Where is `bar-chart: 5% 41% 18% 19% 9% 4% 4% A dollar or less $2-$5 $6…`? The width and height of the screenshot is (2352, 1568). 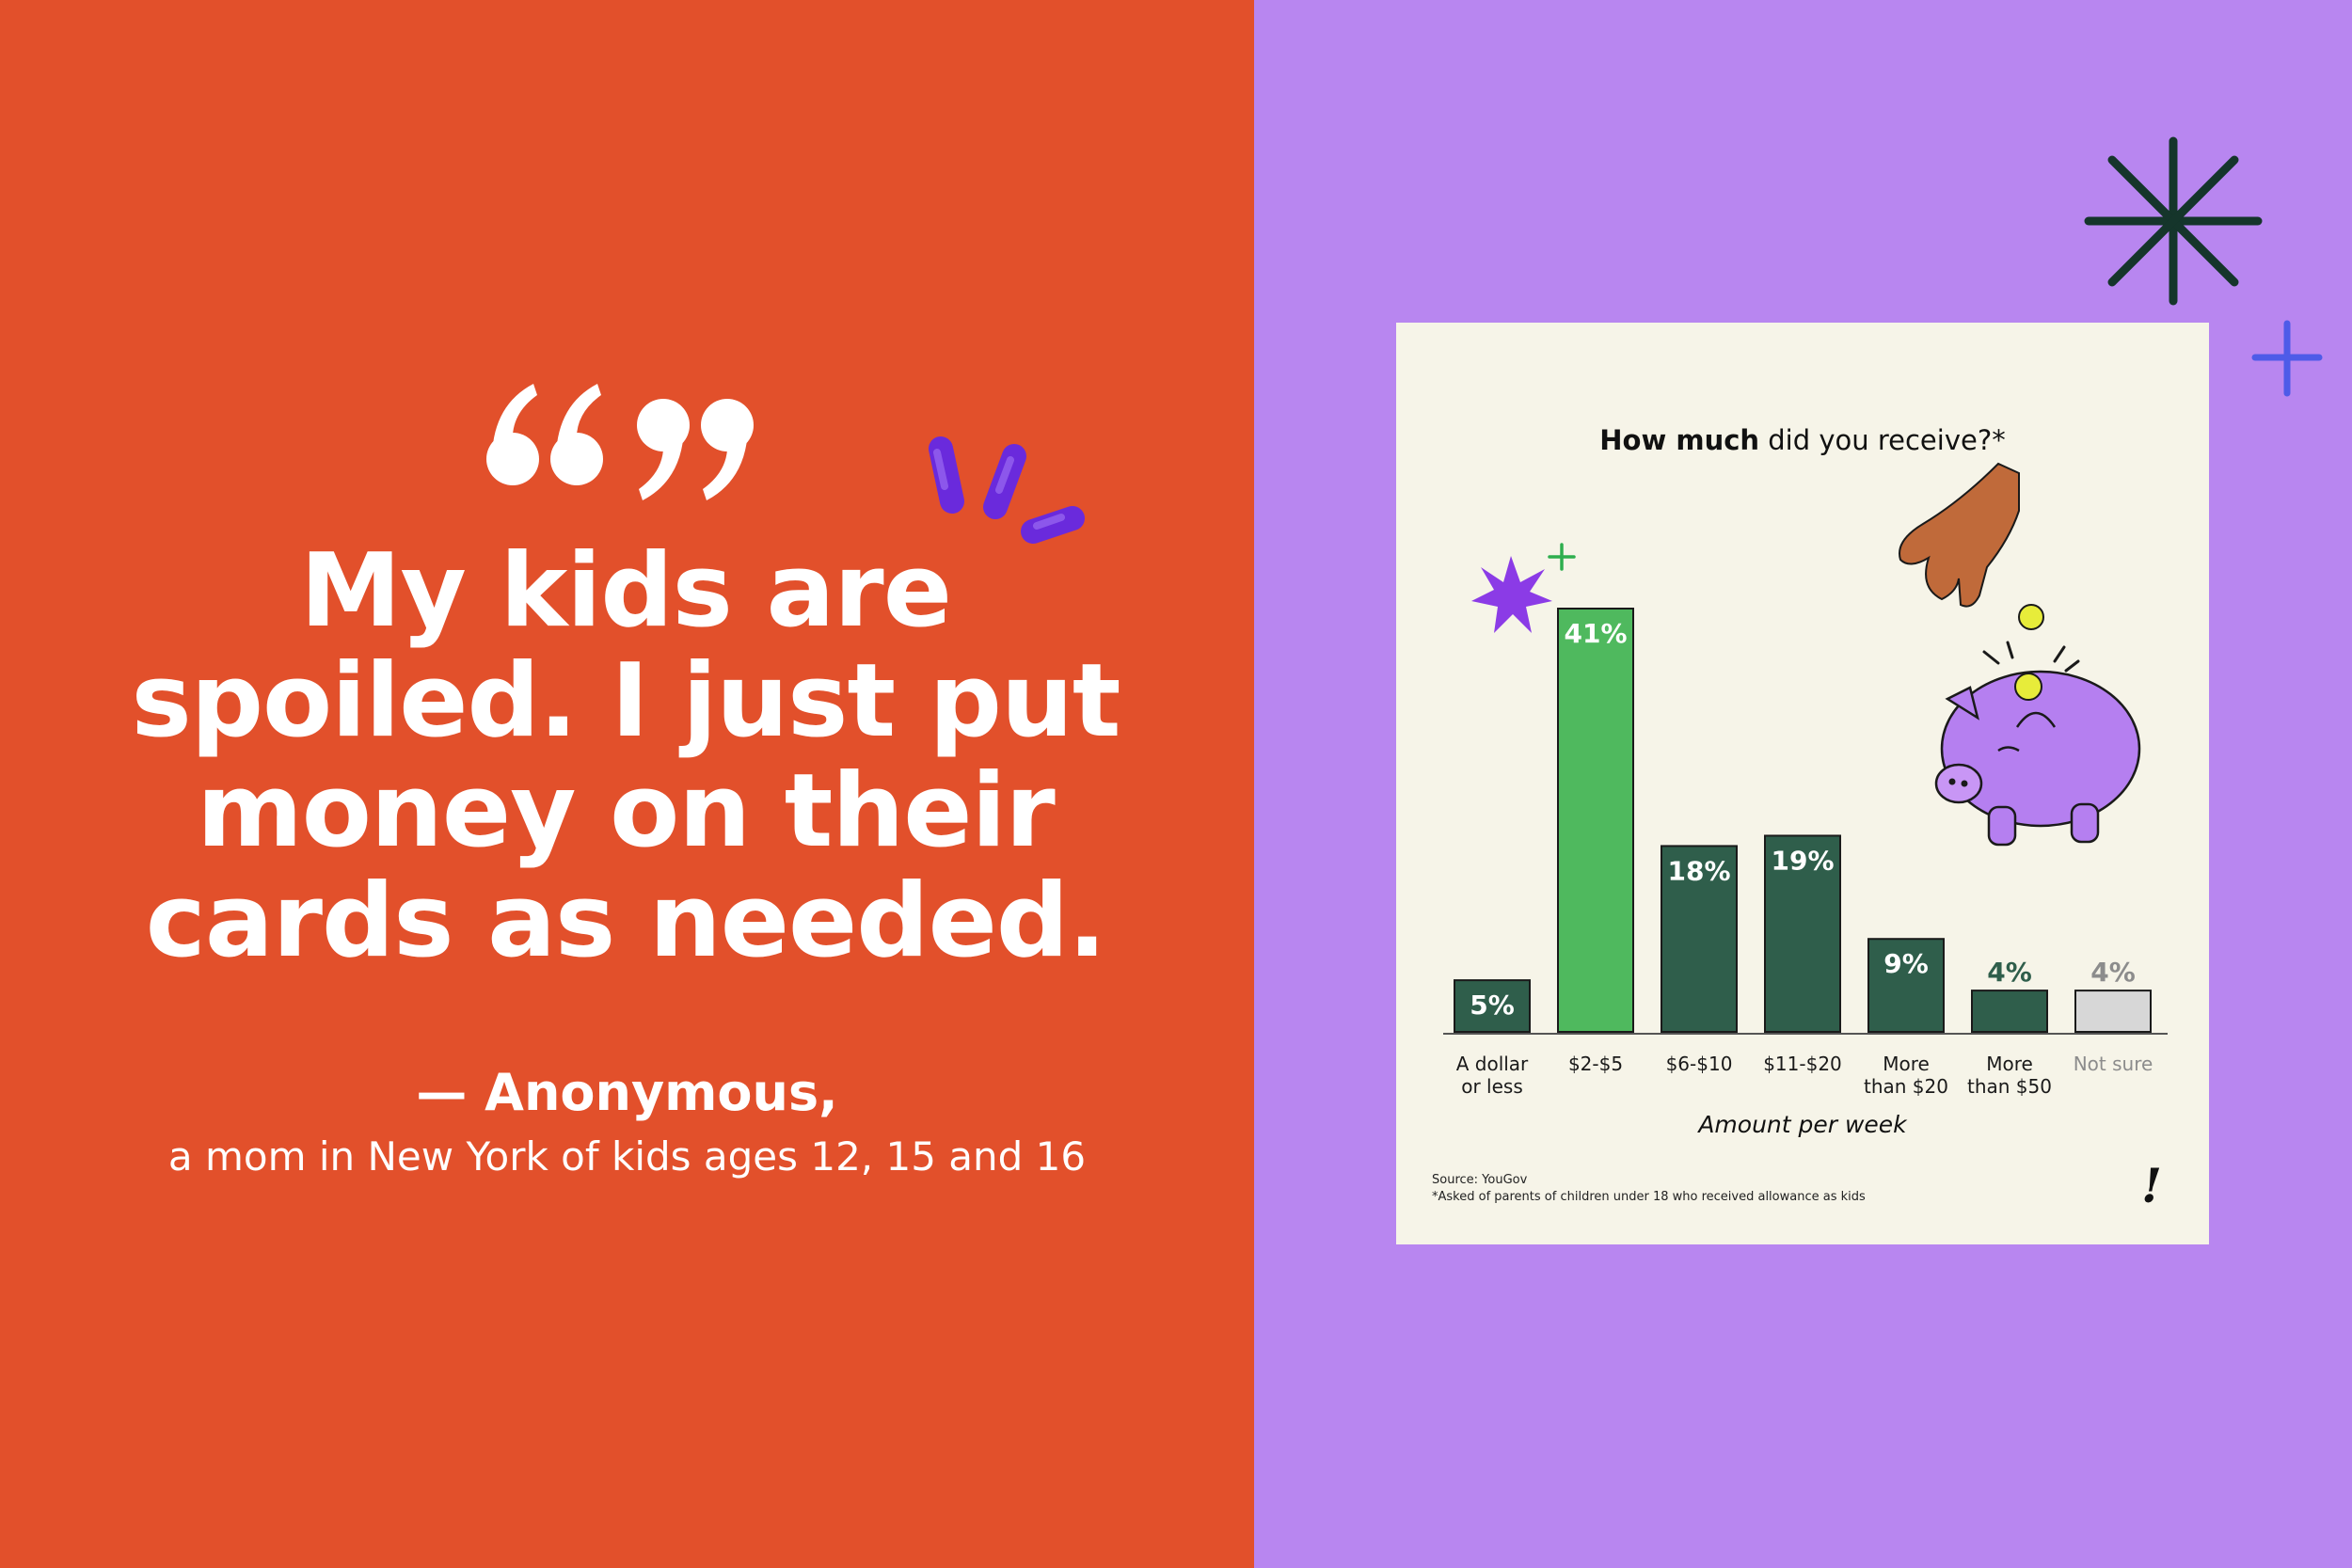 bar-chart: 5% 41% 18% 19% 9% 4% 4% A dollar or less $2-$5 $6… is located at coordinates (1805, 780).